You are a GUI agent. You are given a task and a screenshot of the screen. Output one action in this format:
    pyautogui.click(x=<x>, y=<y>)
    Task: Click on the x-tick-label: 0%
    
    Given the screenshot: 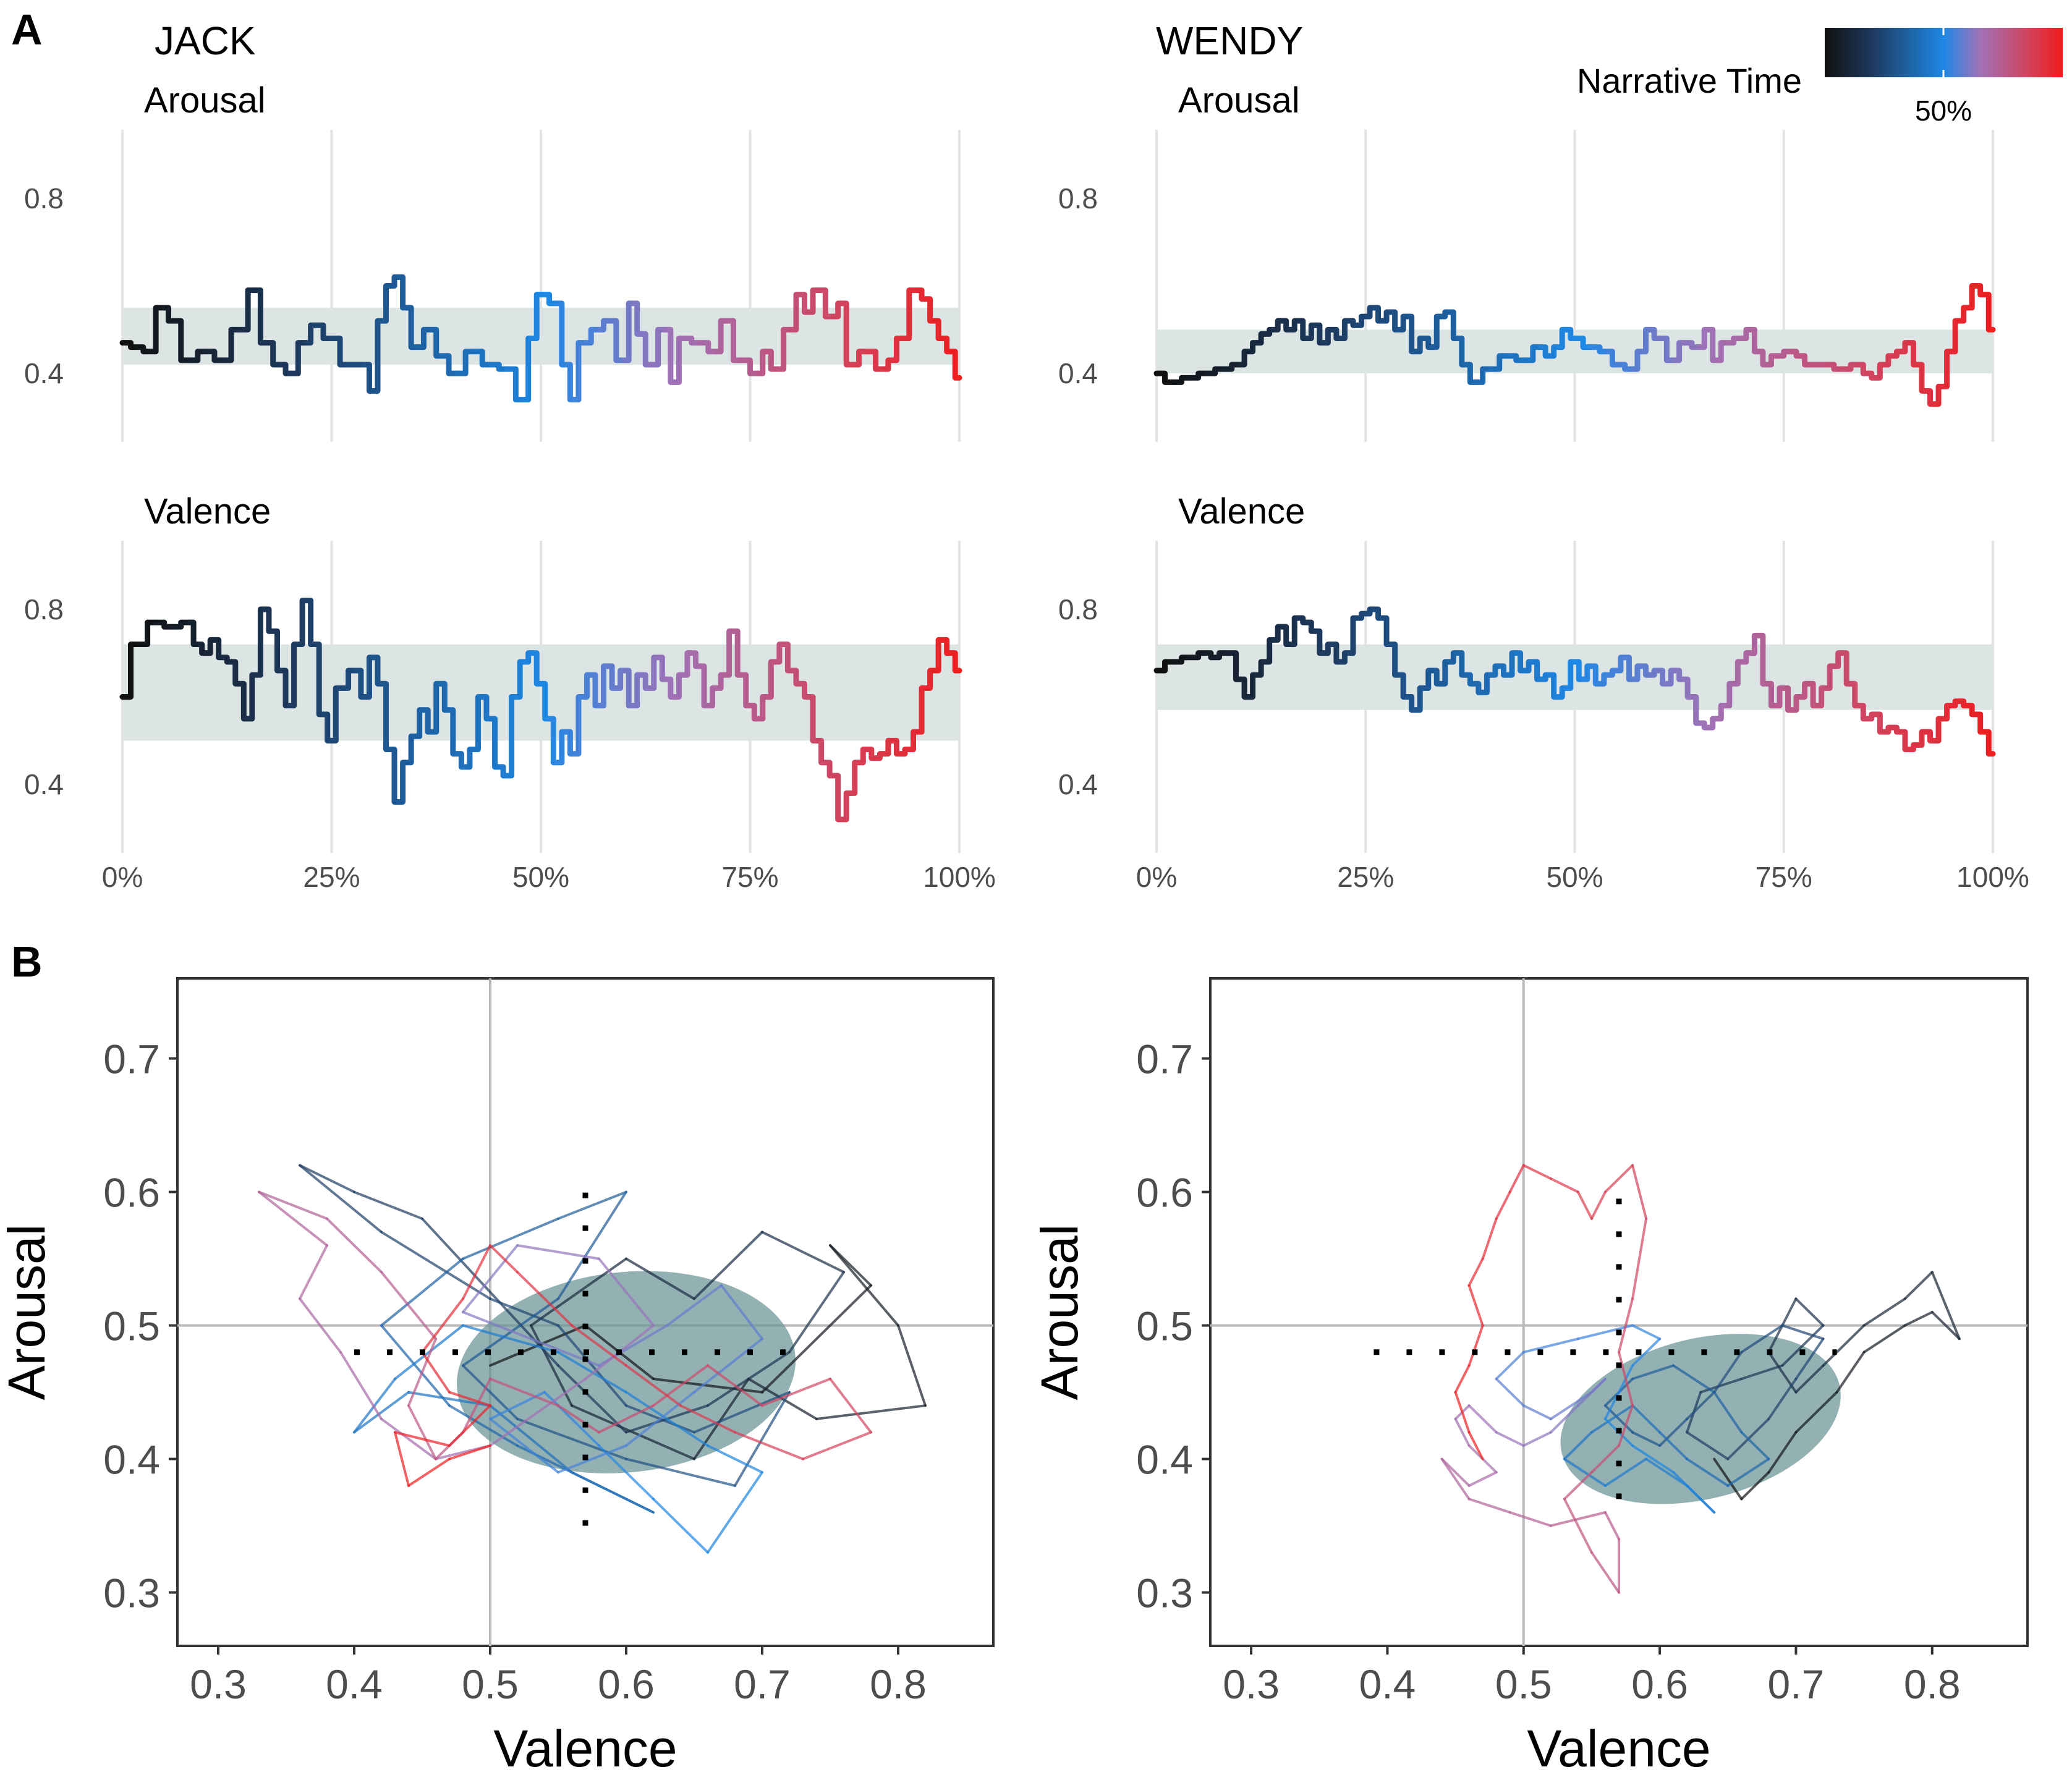 What is the action you would take?
    pyautogui.click(x=122, y=877)
    